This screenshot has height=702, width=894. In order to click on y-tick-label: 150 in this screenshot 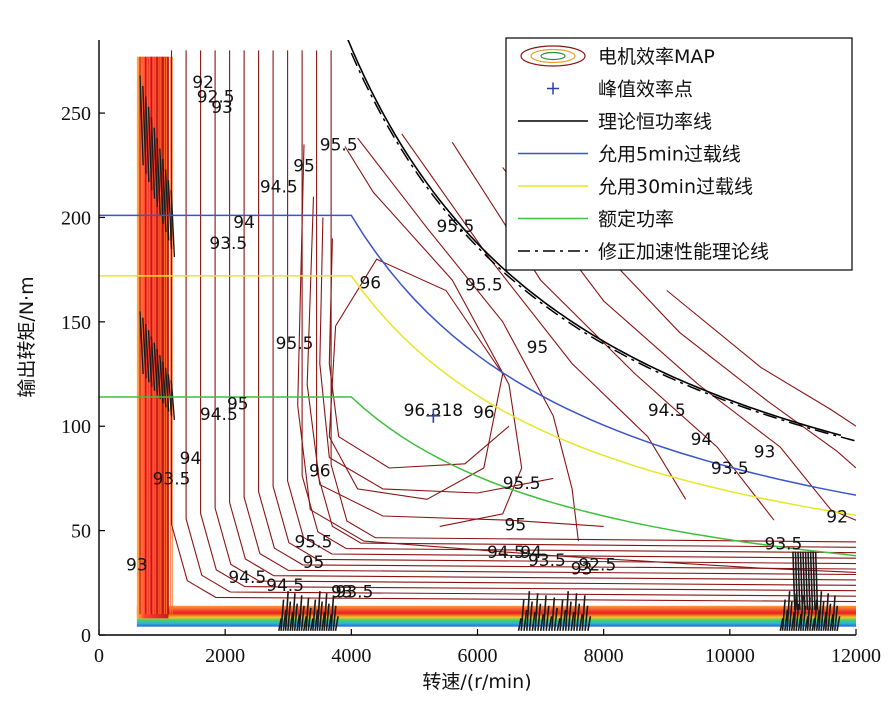, I will do `click(76, 323)`.